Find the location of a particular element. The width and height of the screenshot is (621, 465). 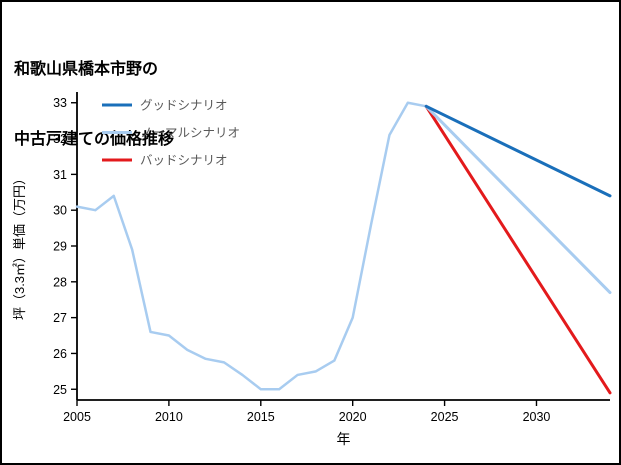

y-tick-label: 29 is located at coordinates (60, 247).